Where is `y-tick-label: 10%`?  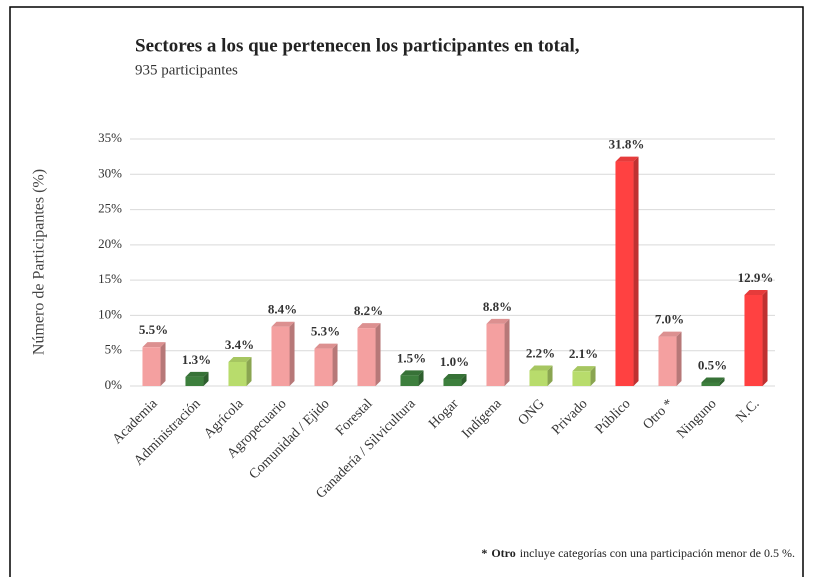 y-tick-label: 10% is located at coordinates (110, 313).